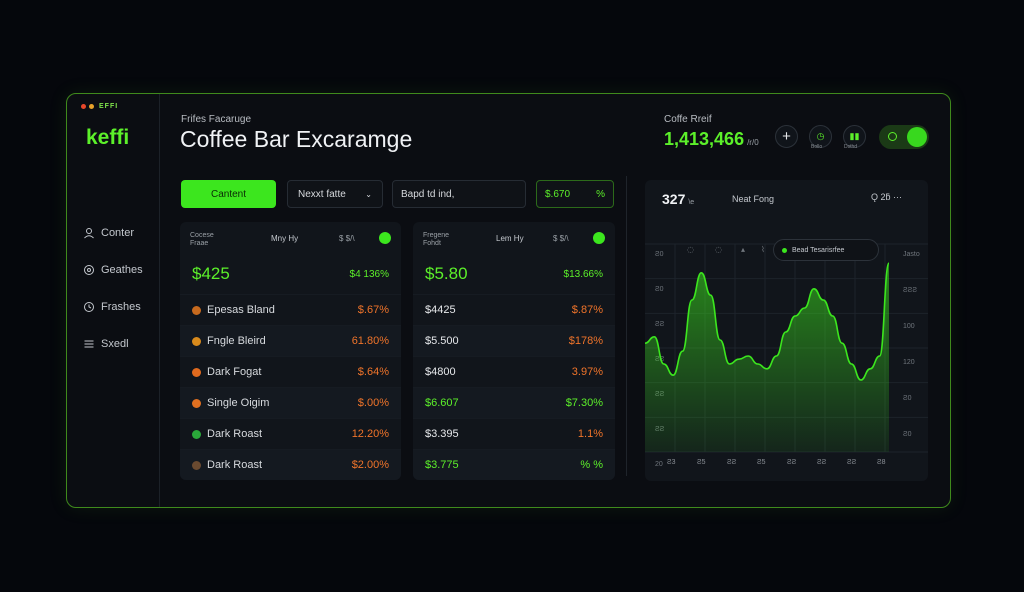 The height and width of the screenshot is (592, 1024). I want to click on page-title: Coffee Bar Excaramge, so click(296, 139).